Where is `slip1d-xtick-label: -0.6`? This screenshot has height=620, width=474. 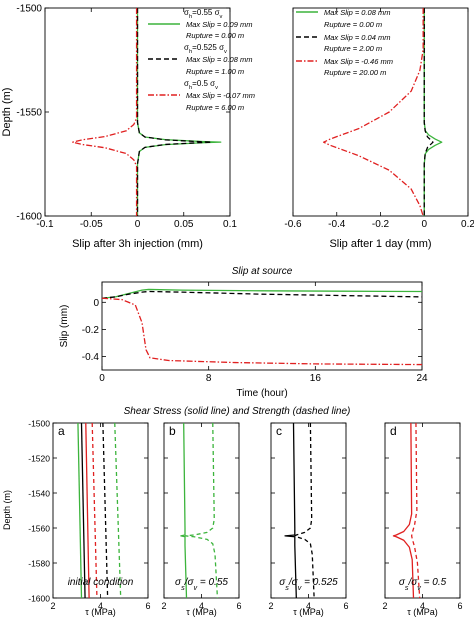 slip1d-xtick-label: -0.6 is located at coordinates (293, 224).